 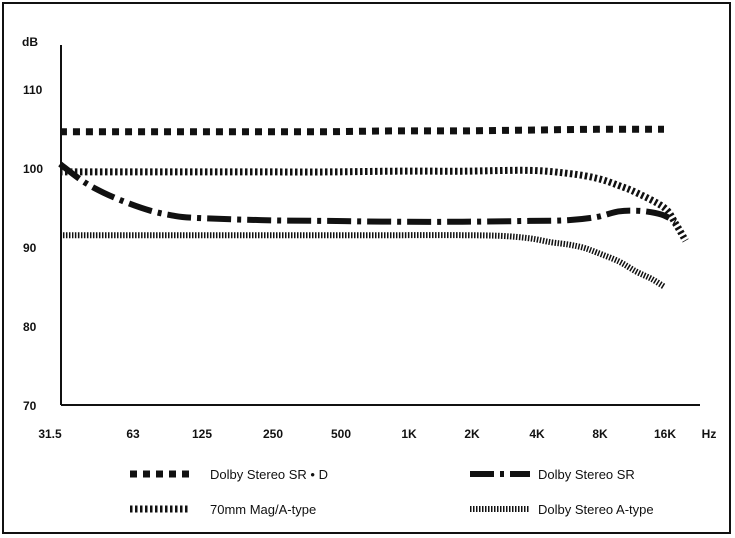 What do you see at coordinates (30, 327) in the screenshot?
I see `y-tick-label: 80` at bounding box center [30, 327].